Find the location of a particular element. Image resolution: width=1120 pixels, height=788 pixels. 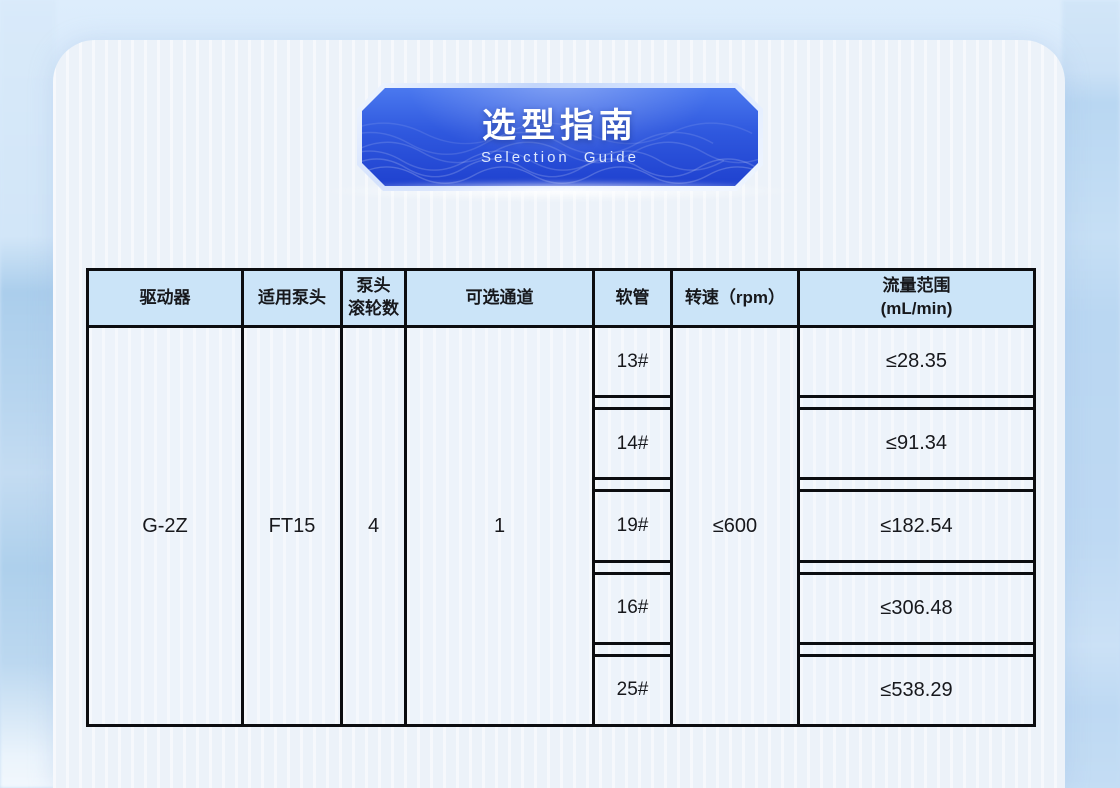

hose-cell: 19# is located at coordinates (632, 526).